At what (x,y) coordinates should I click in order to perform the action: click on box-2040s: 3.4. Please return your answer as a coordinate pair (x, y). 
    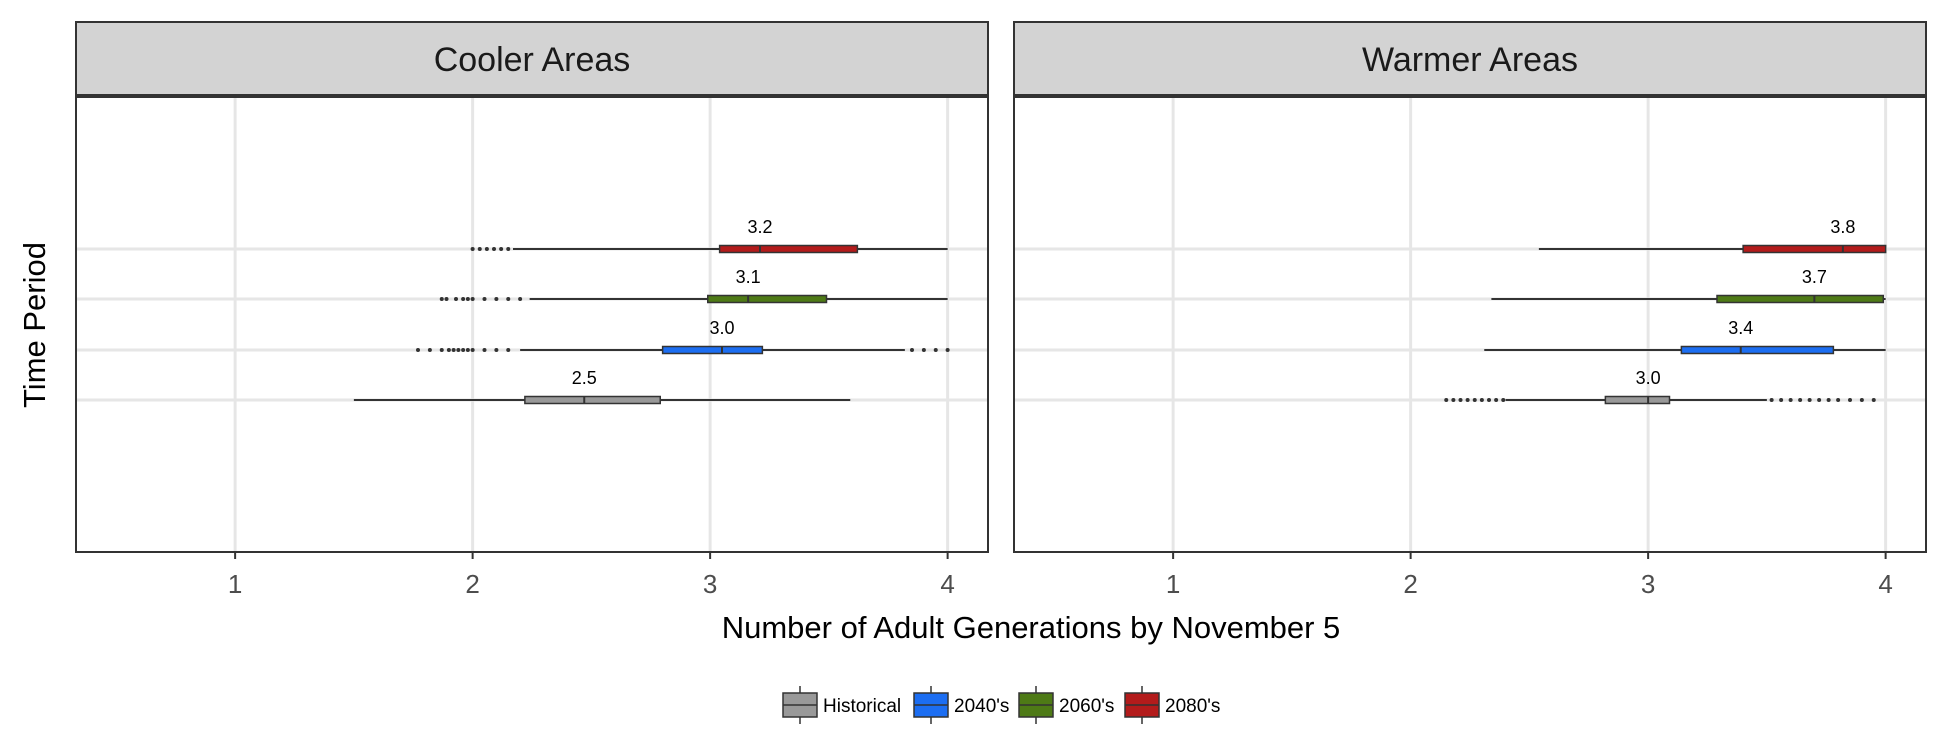
    Looking at the image, I should click on (1685, 336).